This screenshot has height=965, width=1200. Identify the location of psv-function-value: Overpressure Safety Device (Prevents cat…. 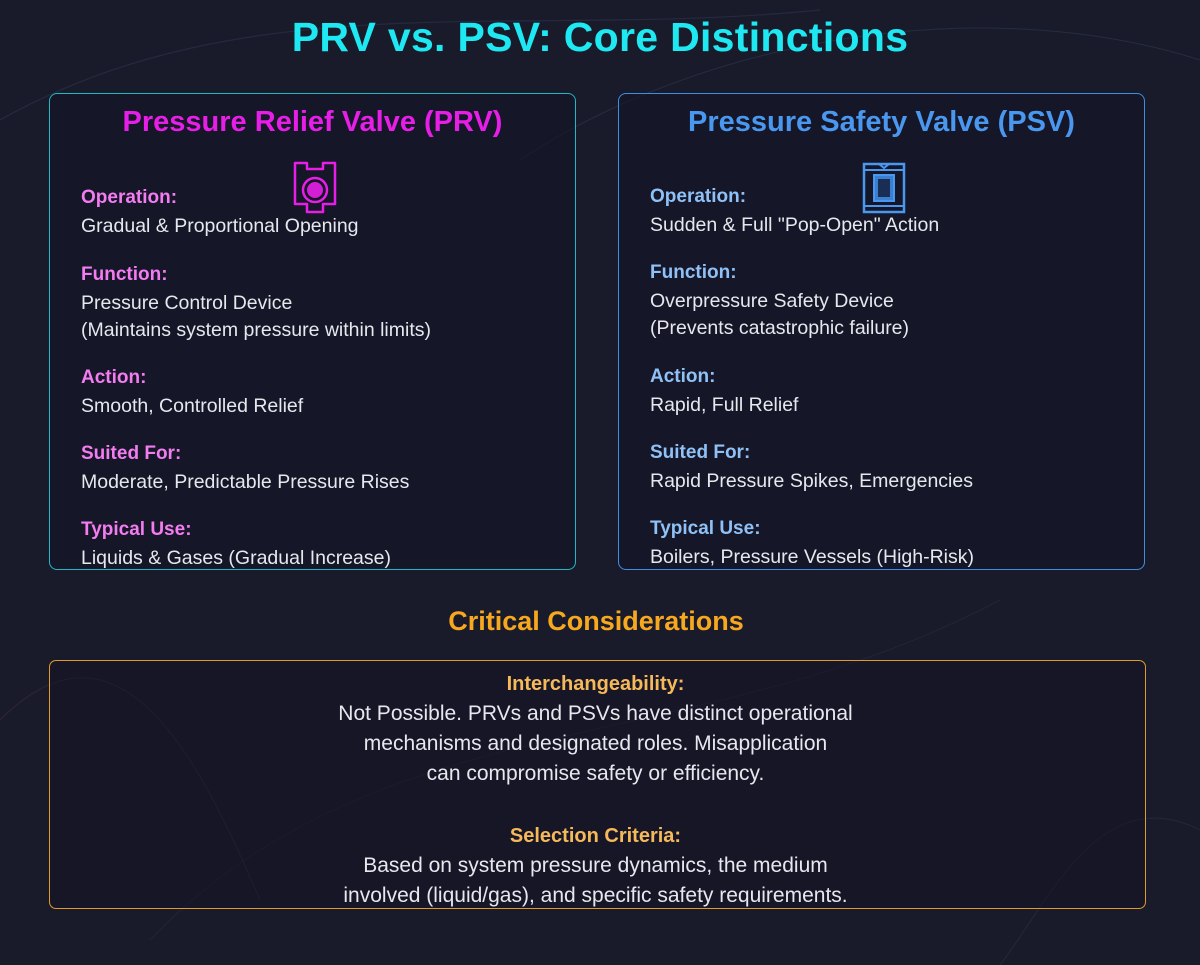
(780, 314).